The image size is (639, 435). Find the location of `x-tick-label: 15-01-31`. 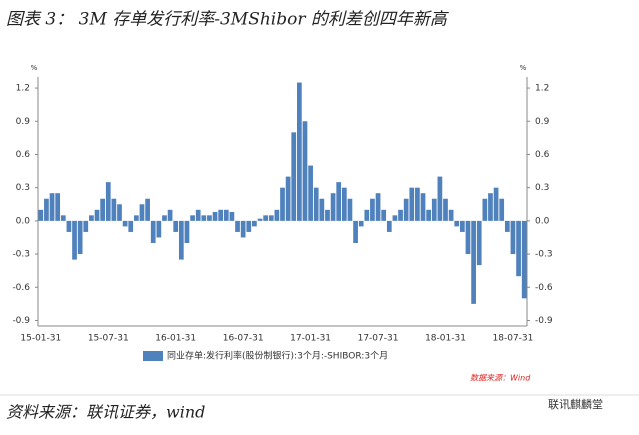

x-tick-label: 15-01-31 is located at coordinates (40, 339).